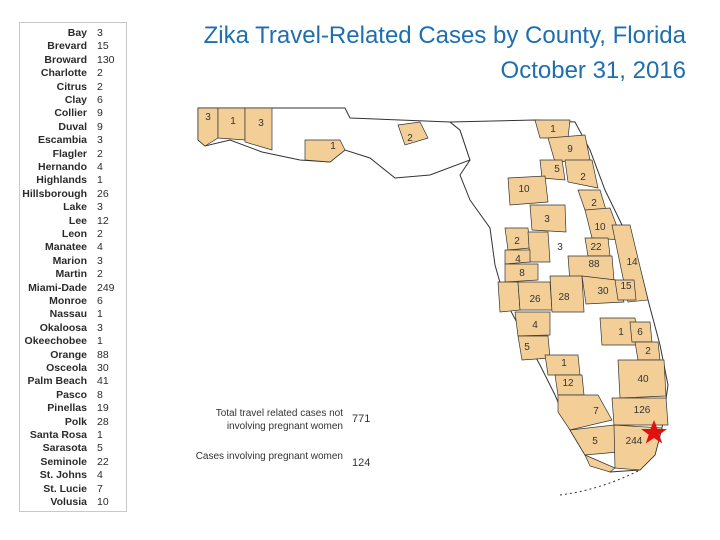 The height and width of the screenshot is (540, 720). What do you see at coordinates (77, 33) in the screenshot?
I see `county-name: Bay` at bounding box center [77, 33].